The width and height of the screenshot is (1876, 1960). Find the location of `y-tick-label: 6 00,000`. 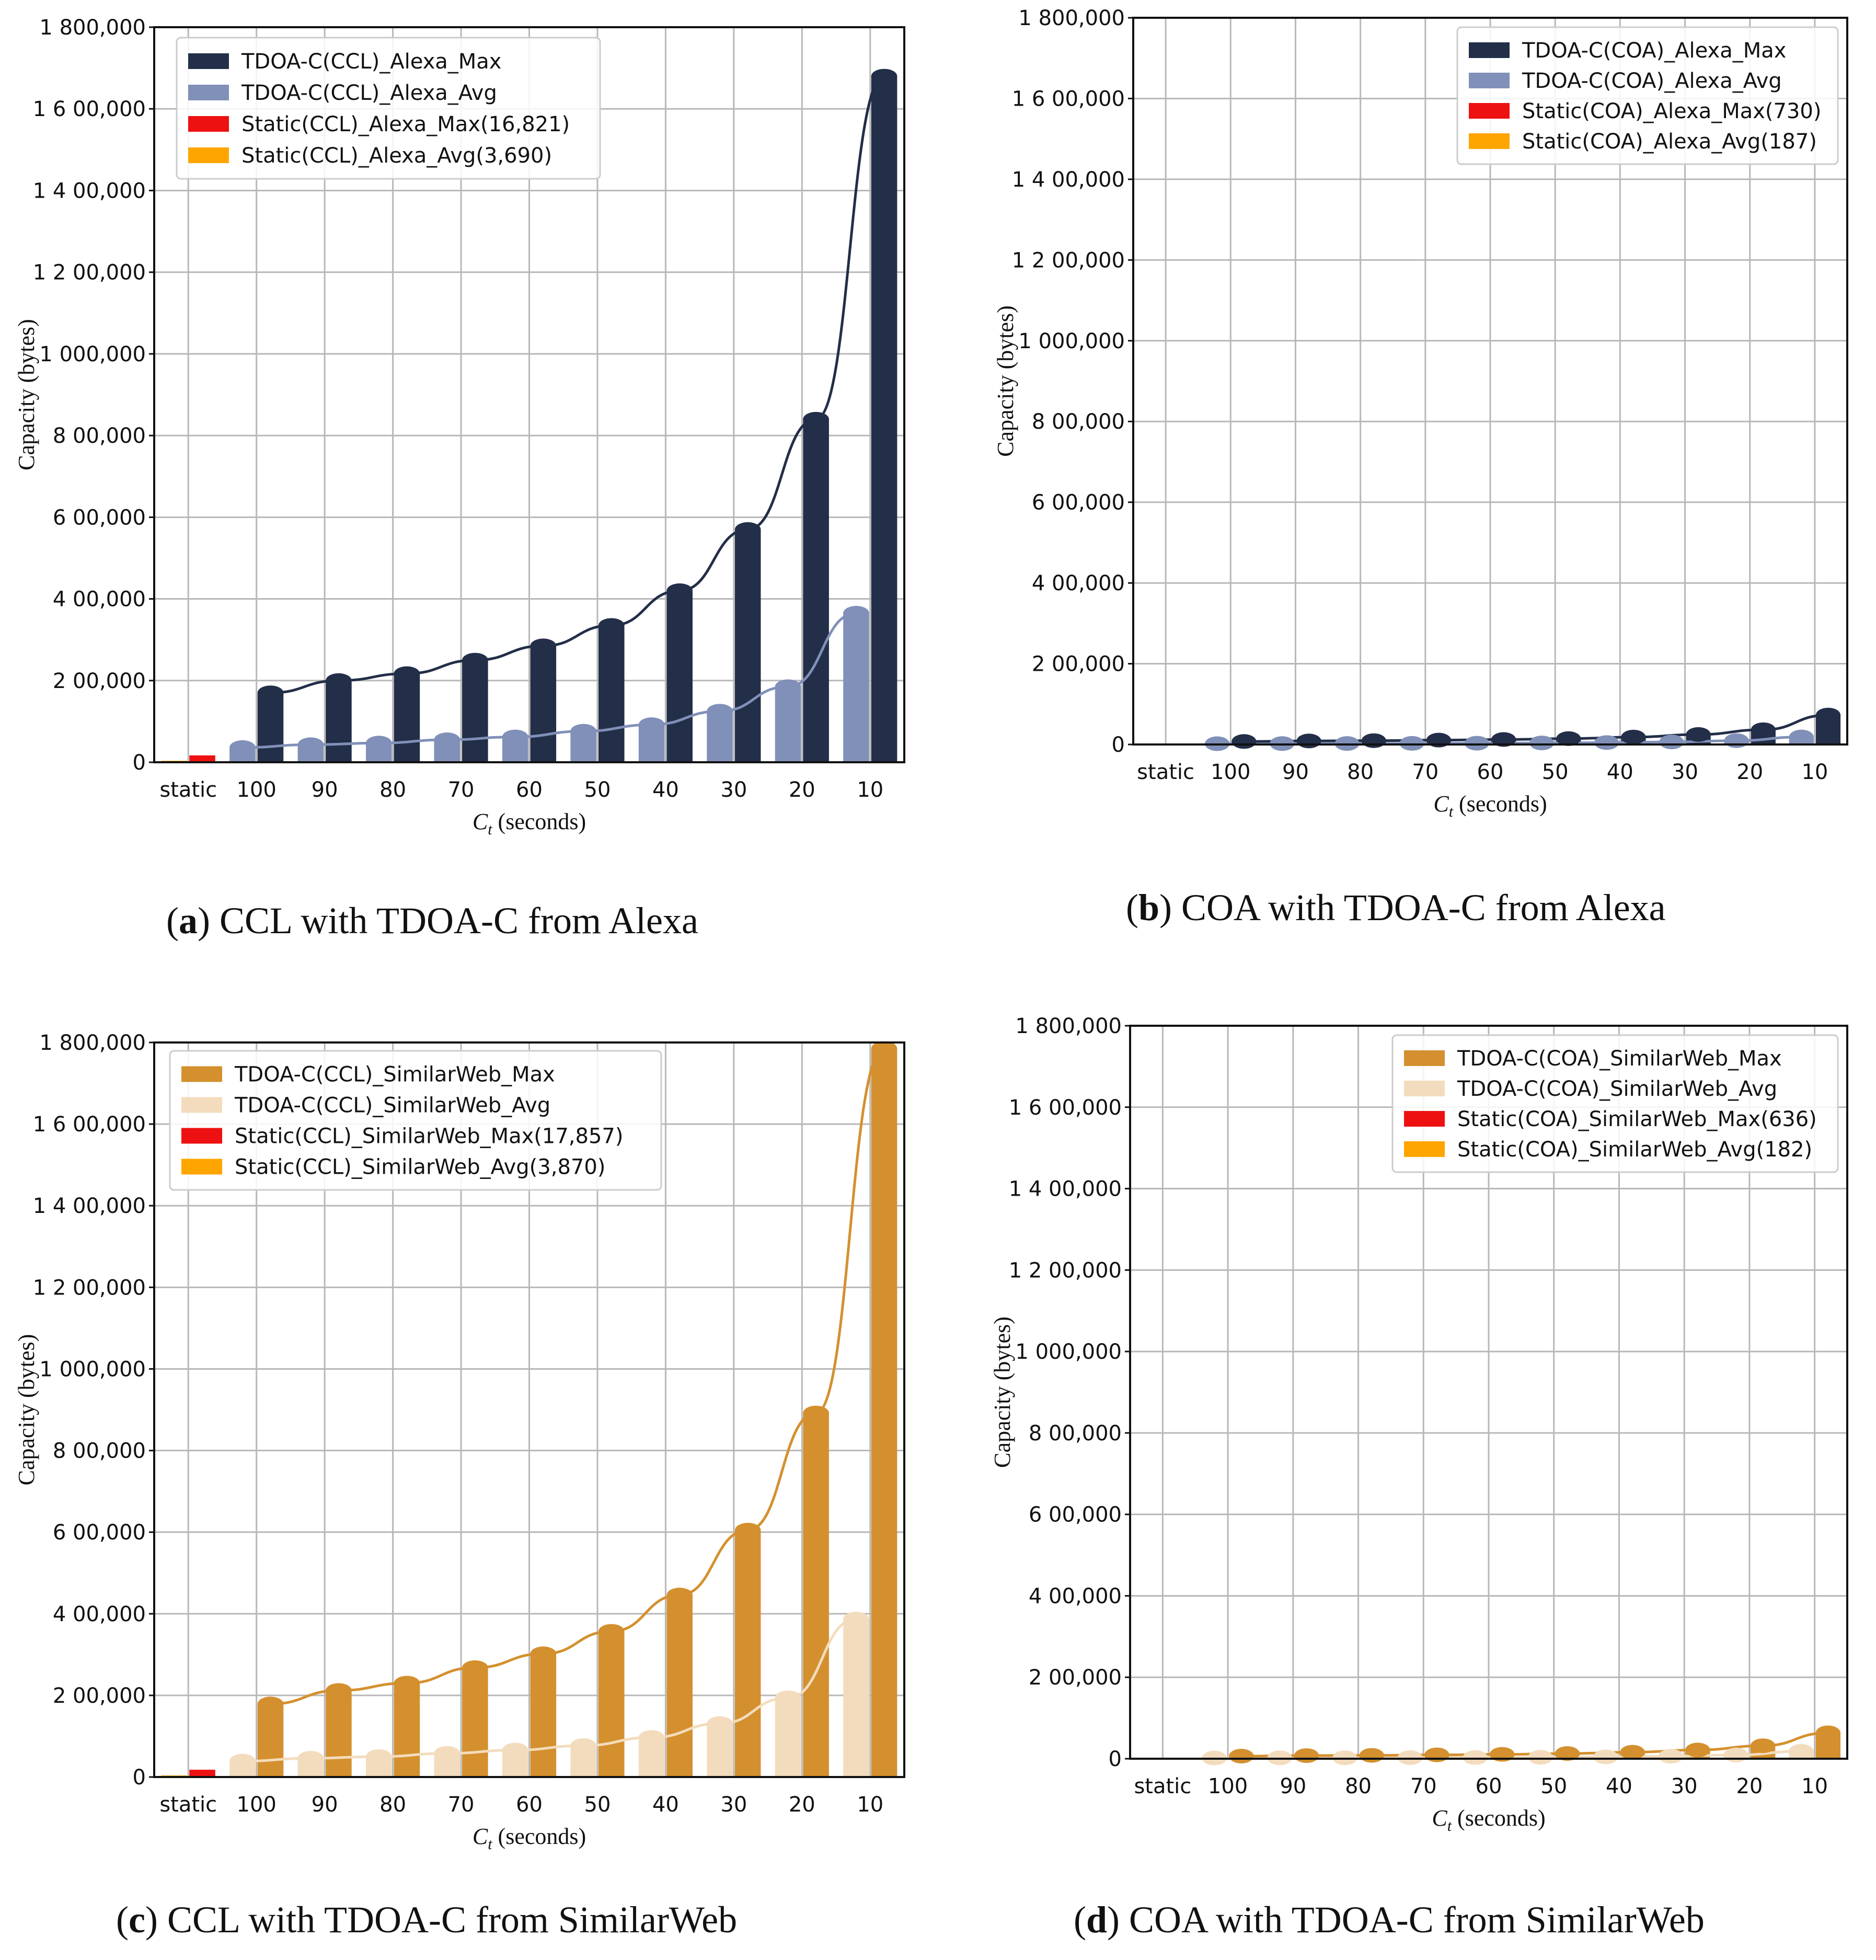

y-tick-label: 6 00,000 is located at coordinates (99, 518).